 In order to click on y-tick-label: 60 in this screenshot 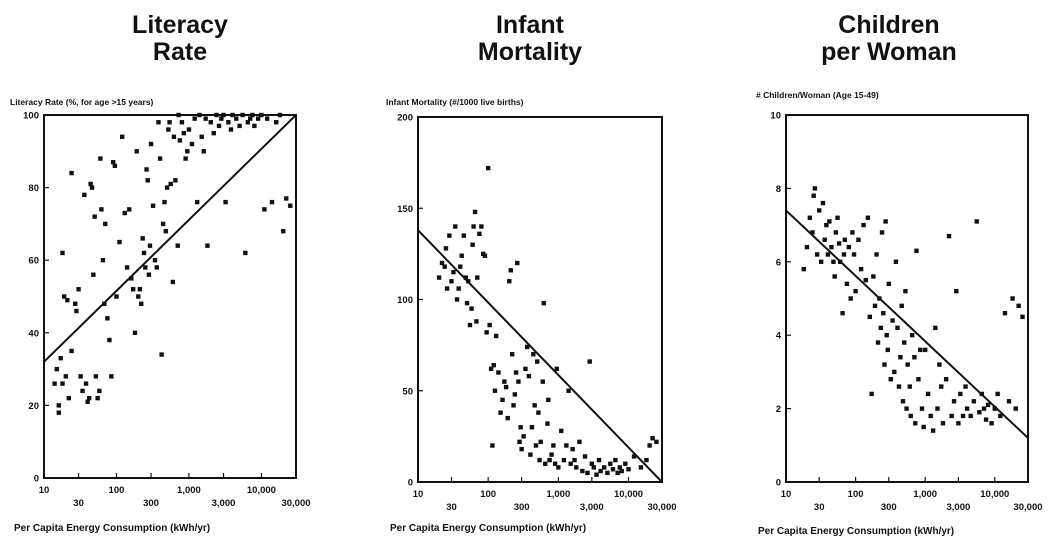, I will do `click(33, 261)`.